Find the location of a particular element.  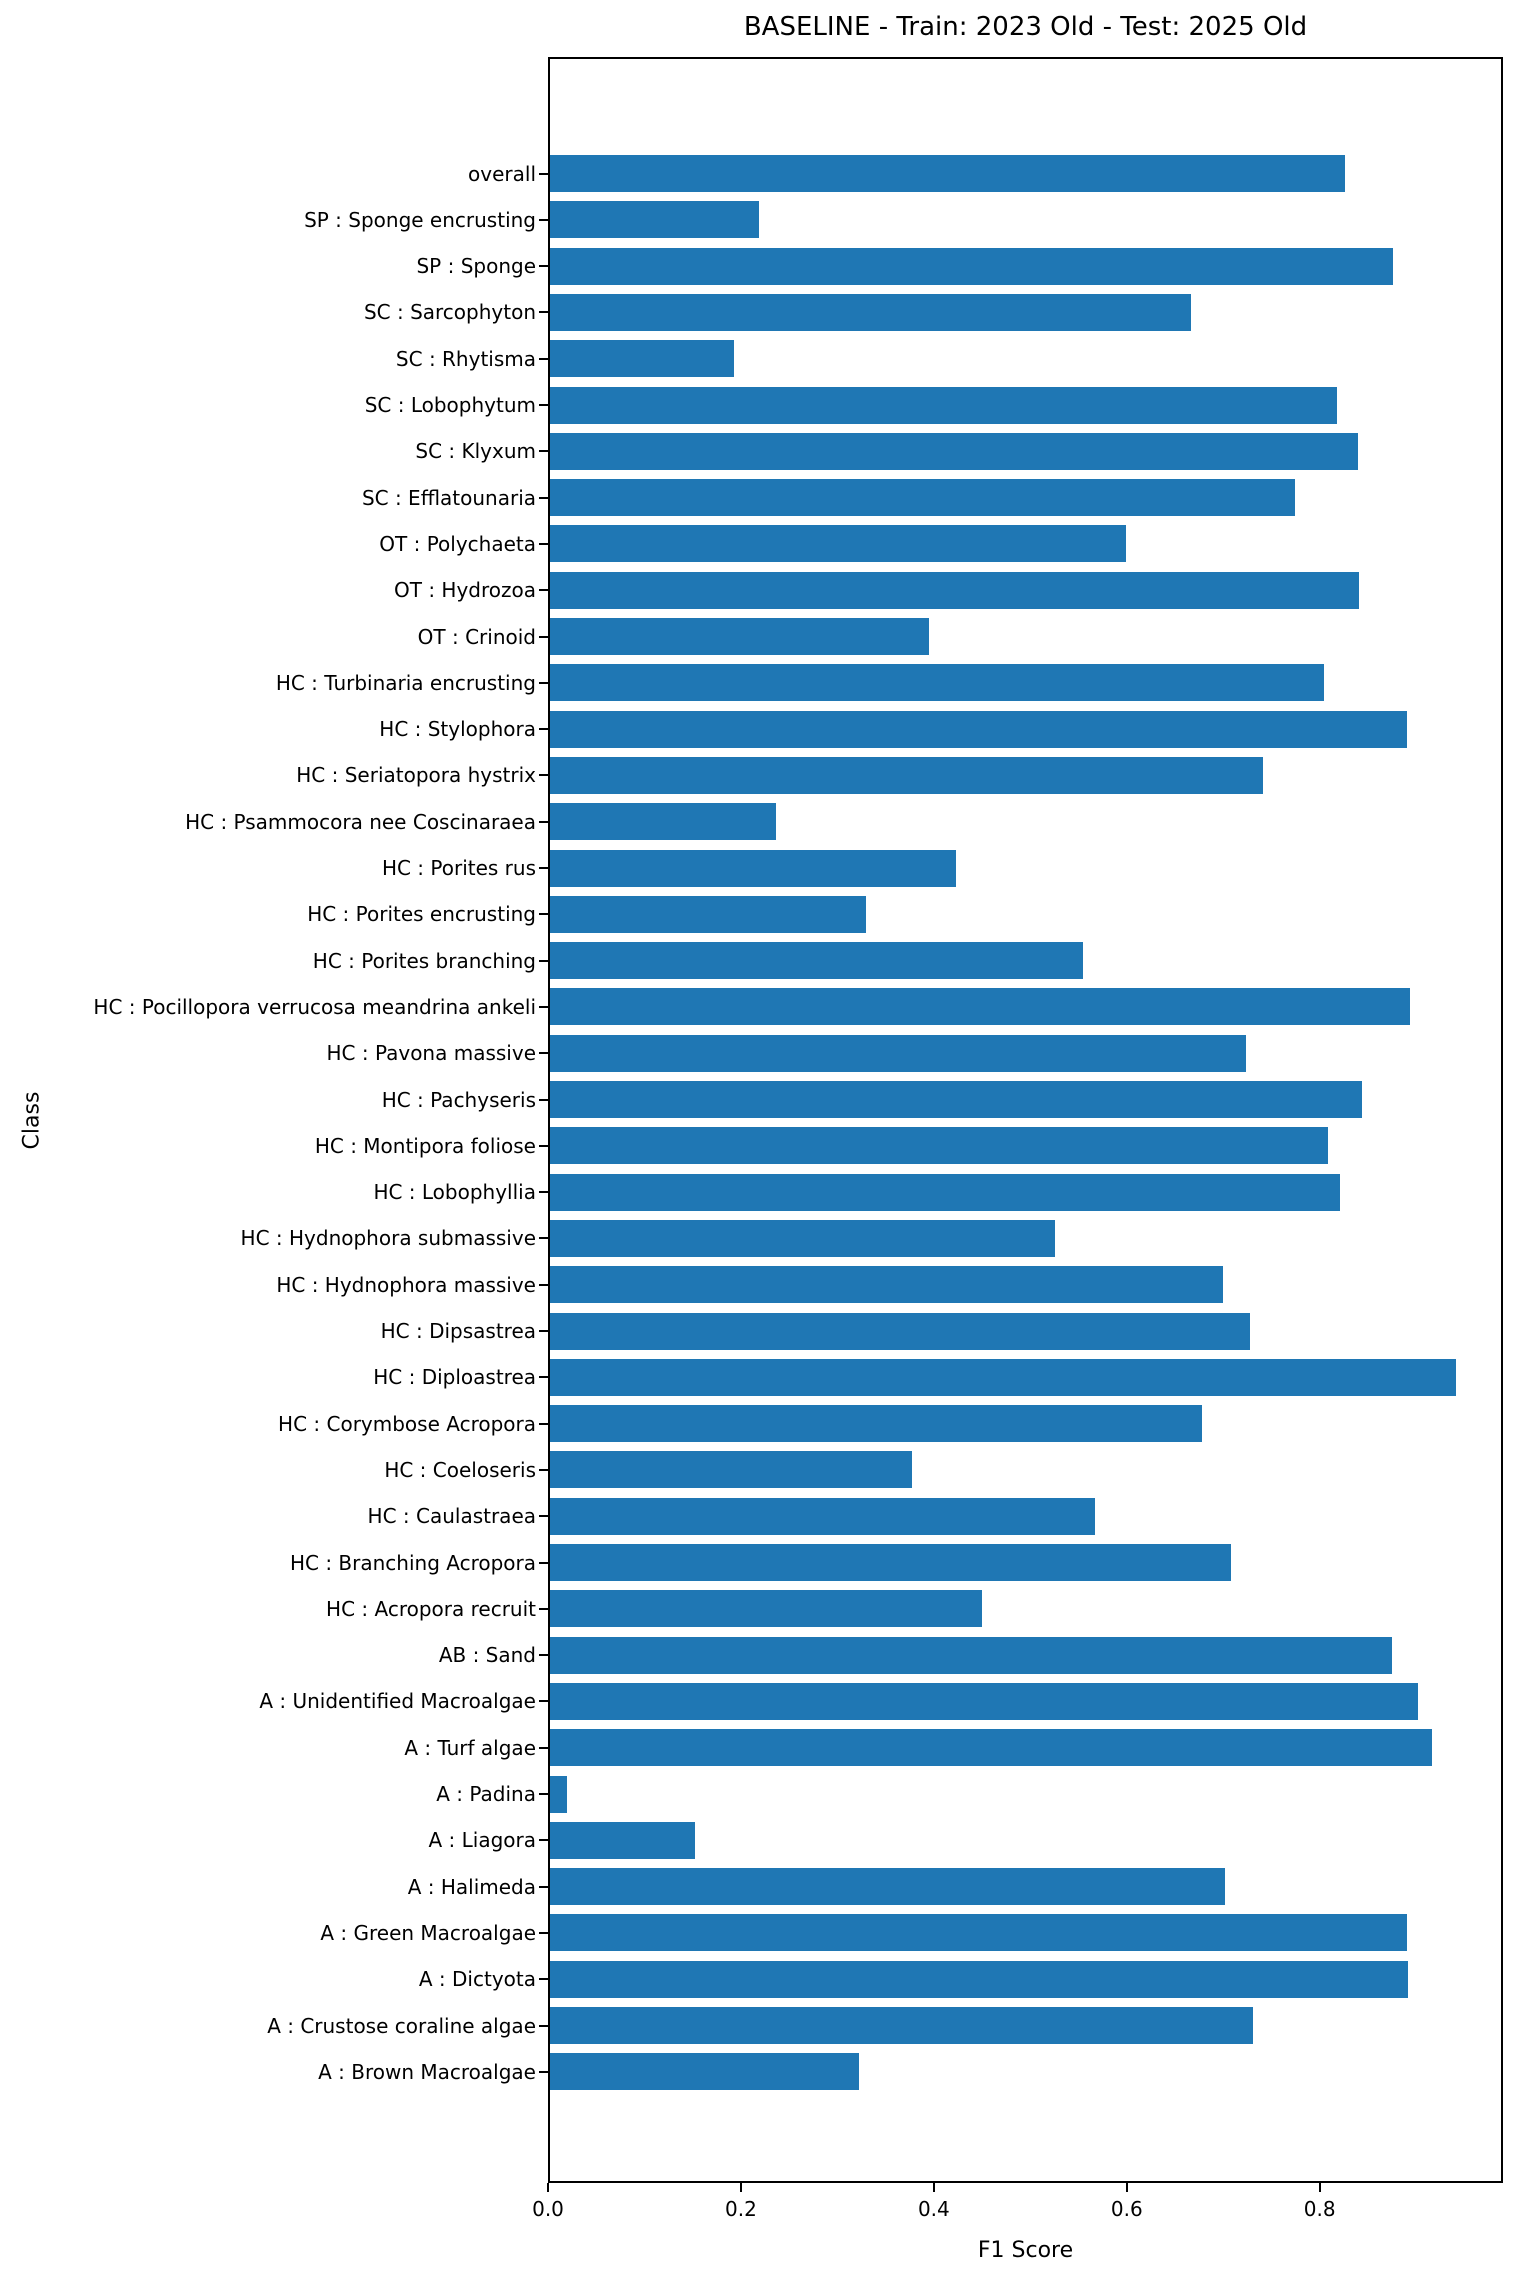

category-label: A : Green Macroalgae is located at coordinates (428, 1932).